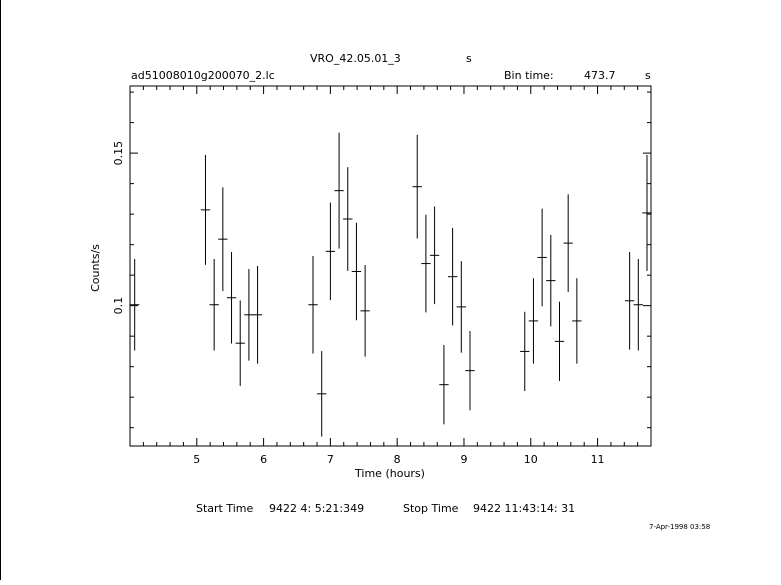  I want to click on x-tick-label: 6, so click(263, 459).